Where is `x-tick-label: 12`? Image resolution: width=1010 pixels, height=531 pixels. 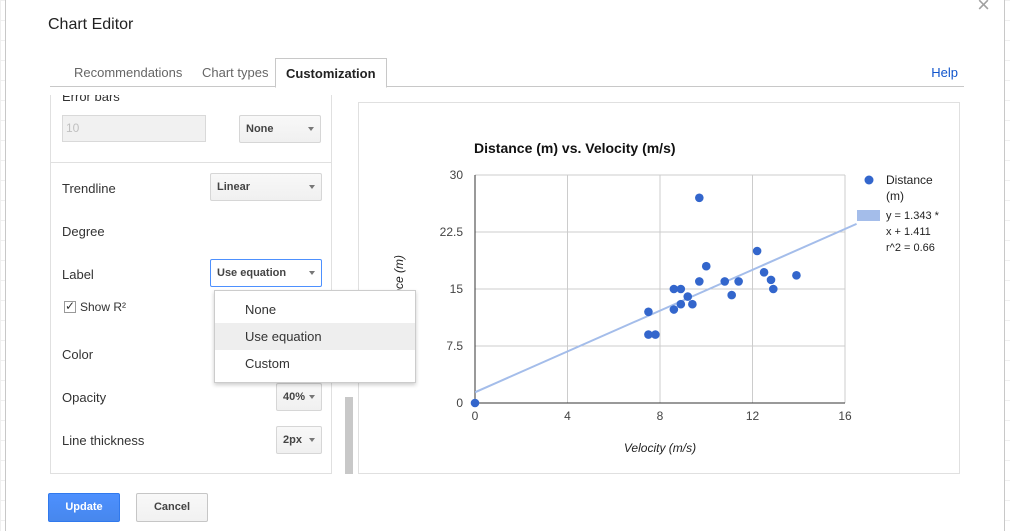
x-tick-label: 12 is located at coordinates (753, 416).